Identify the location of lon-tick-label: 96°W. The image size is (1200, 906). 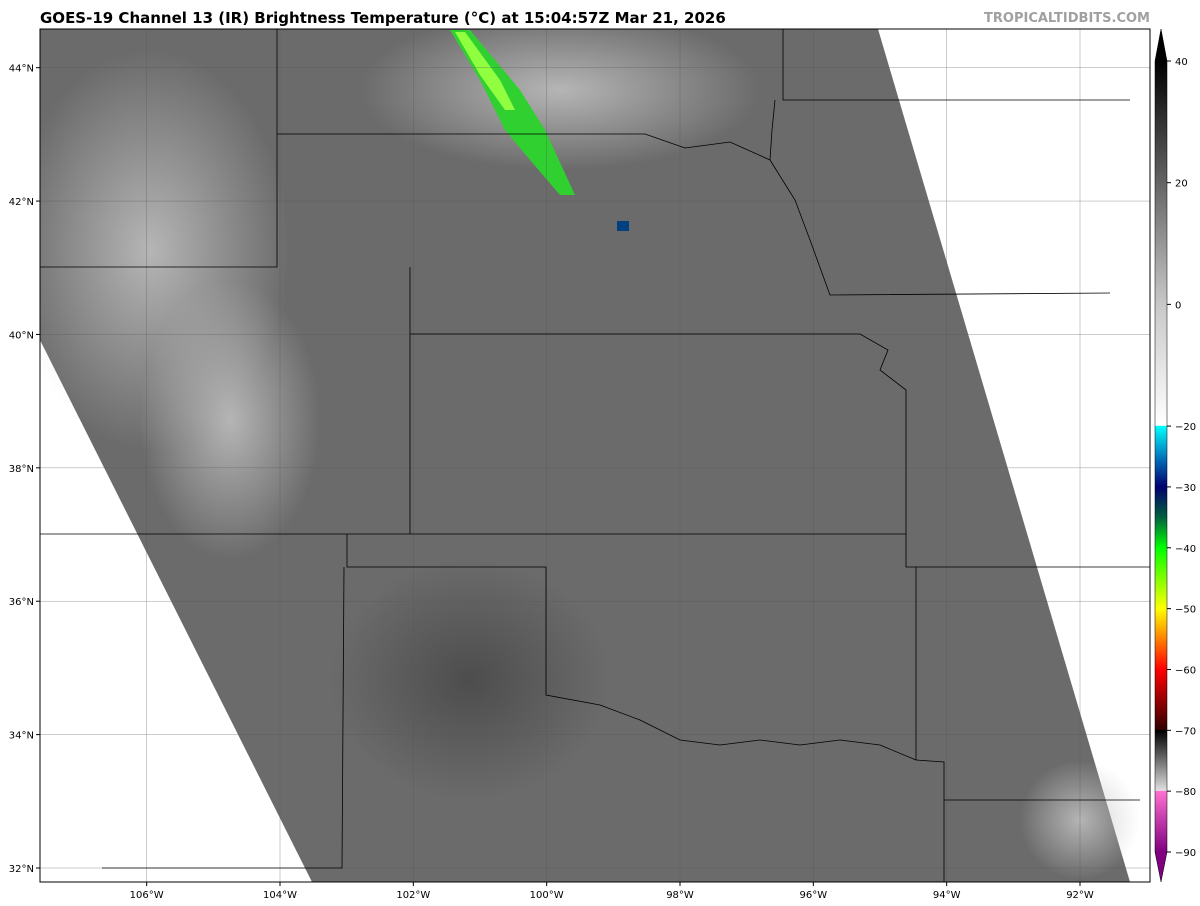
(814, 895).